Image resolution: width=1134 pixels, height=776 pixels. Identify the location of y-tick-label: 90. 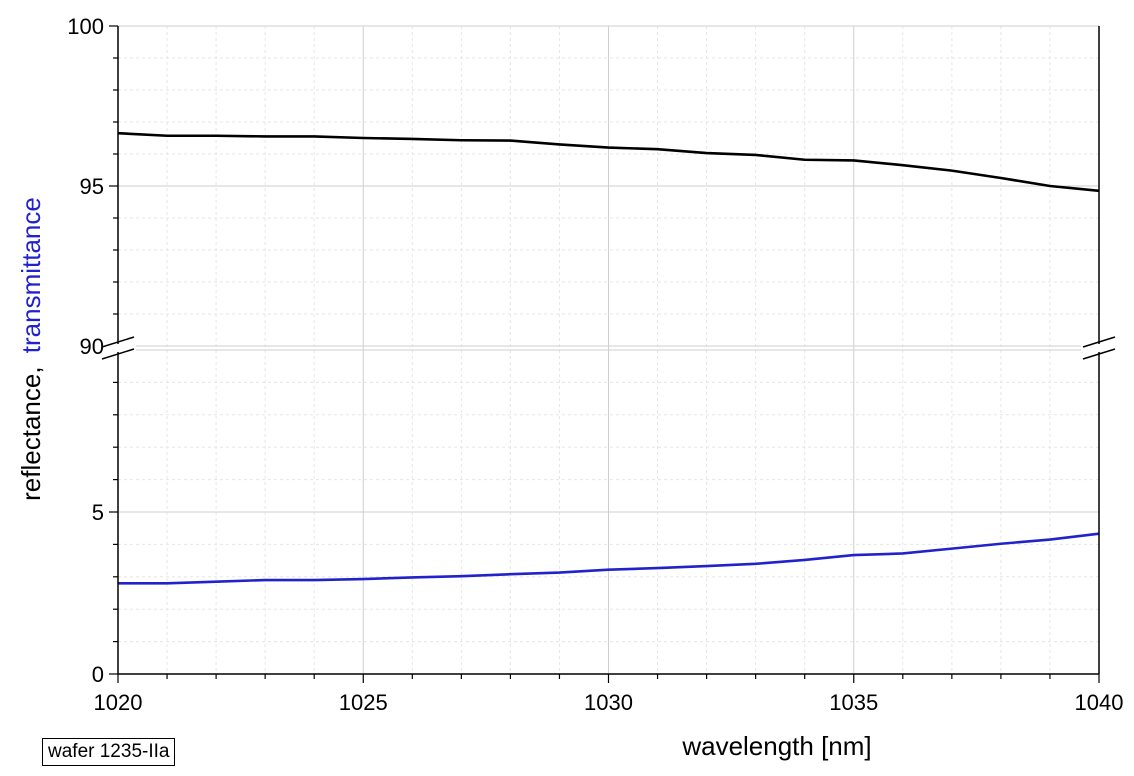
(92, 346).